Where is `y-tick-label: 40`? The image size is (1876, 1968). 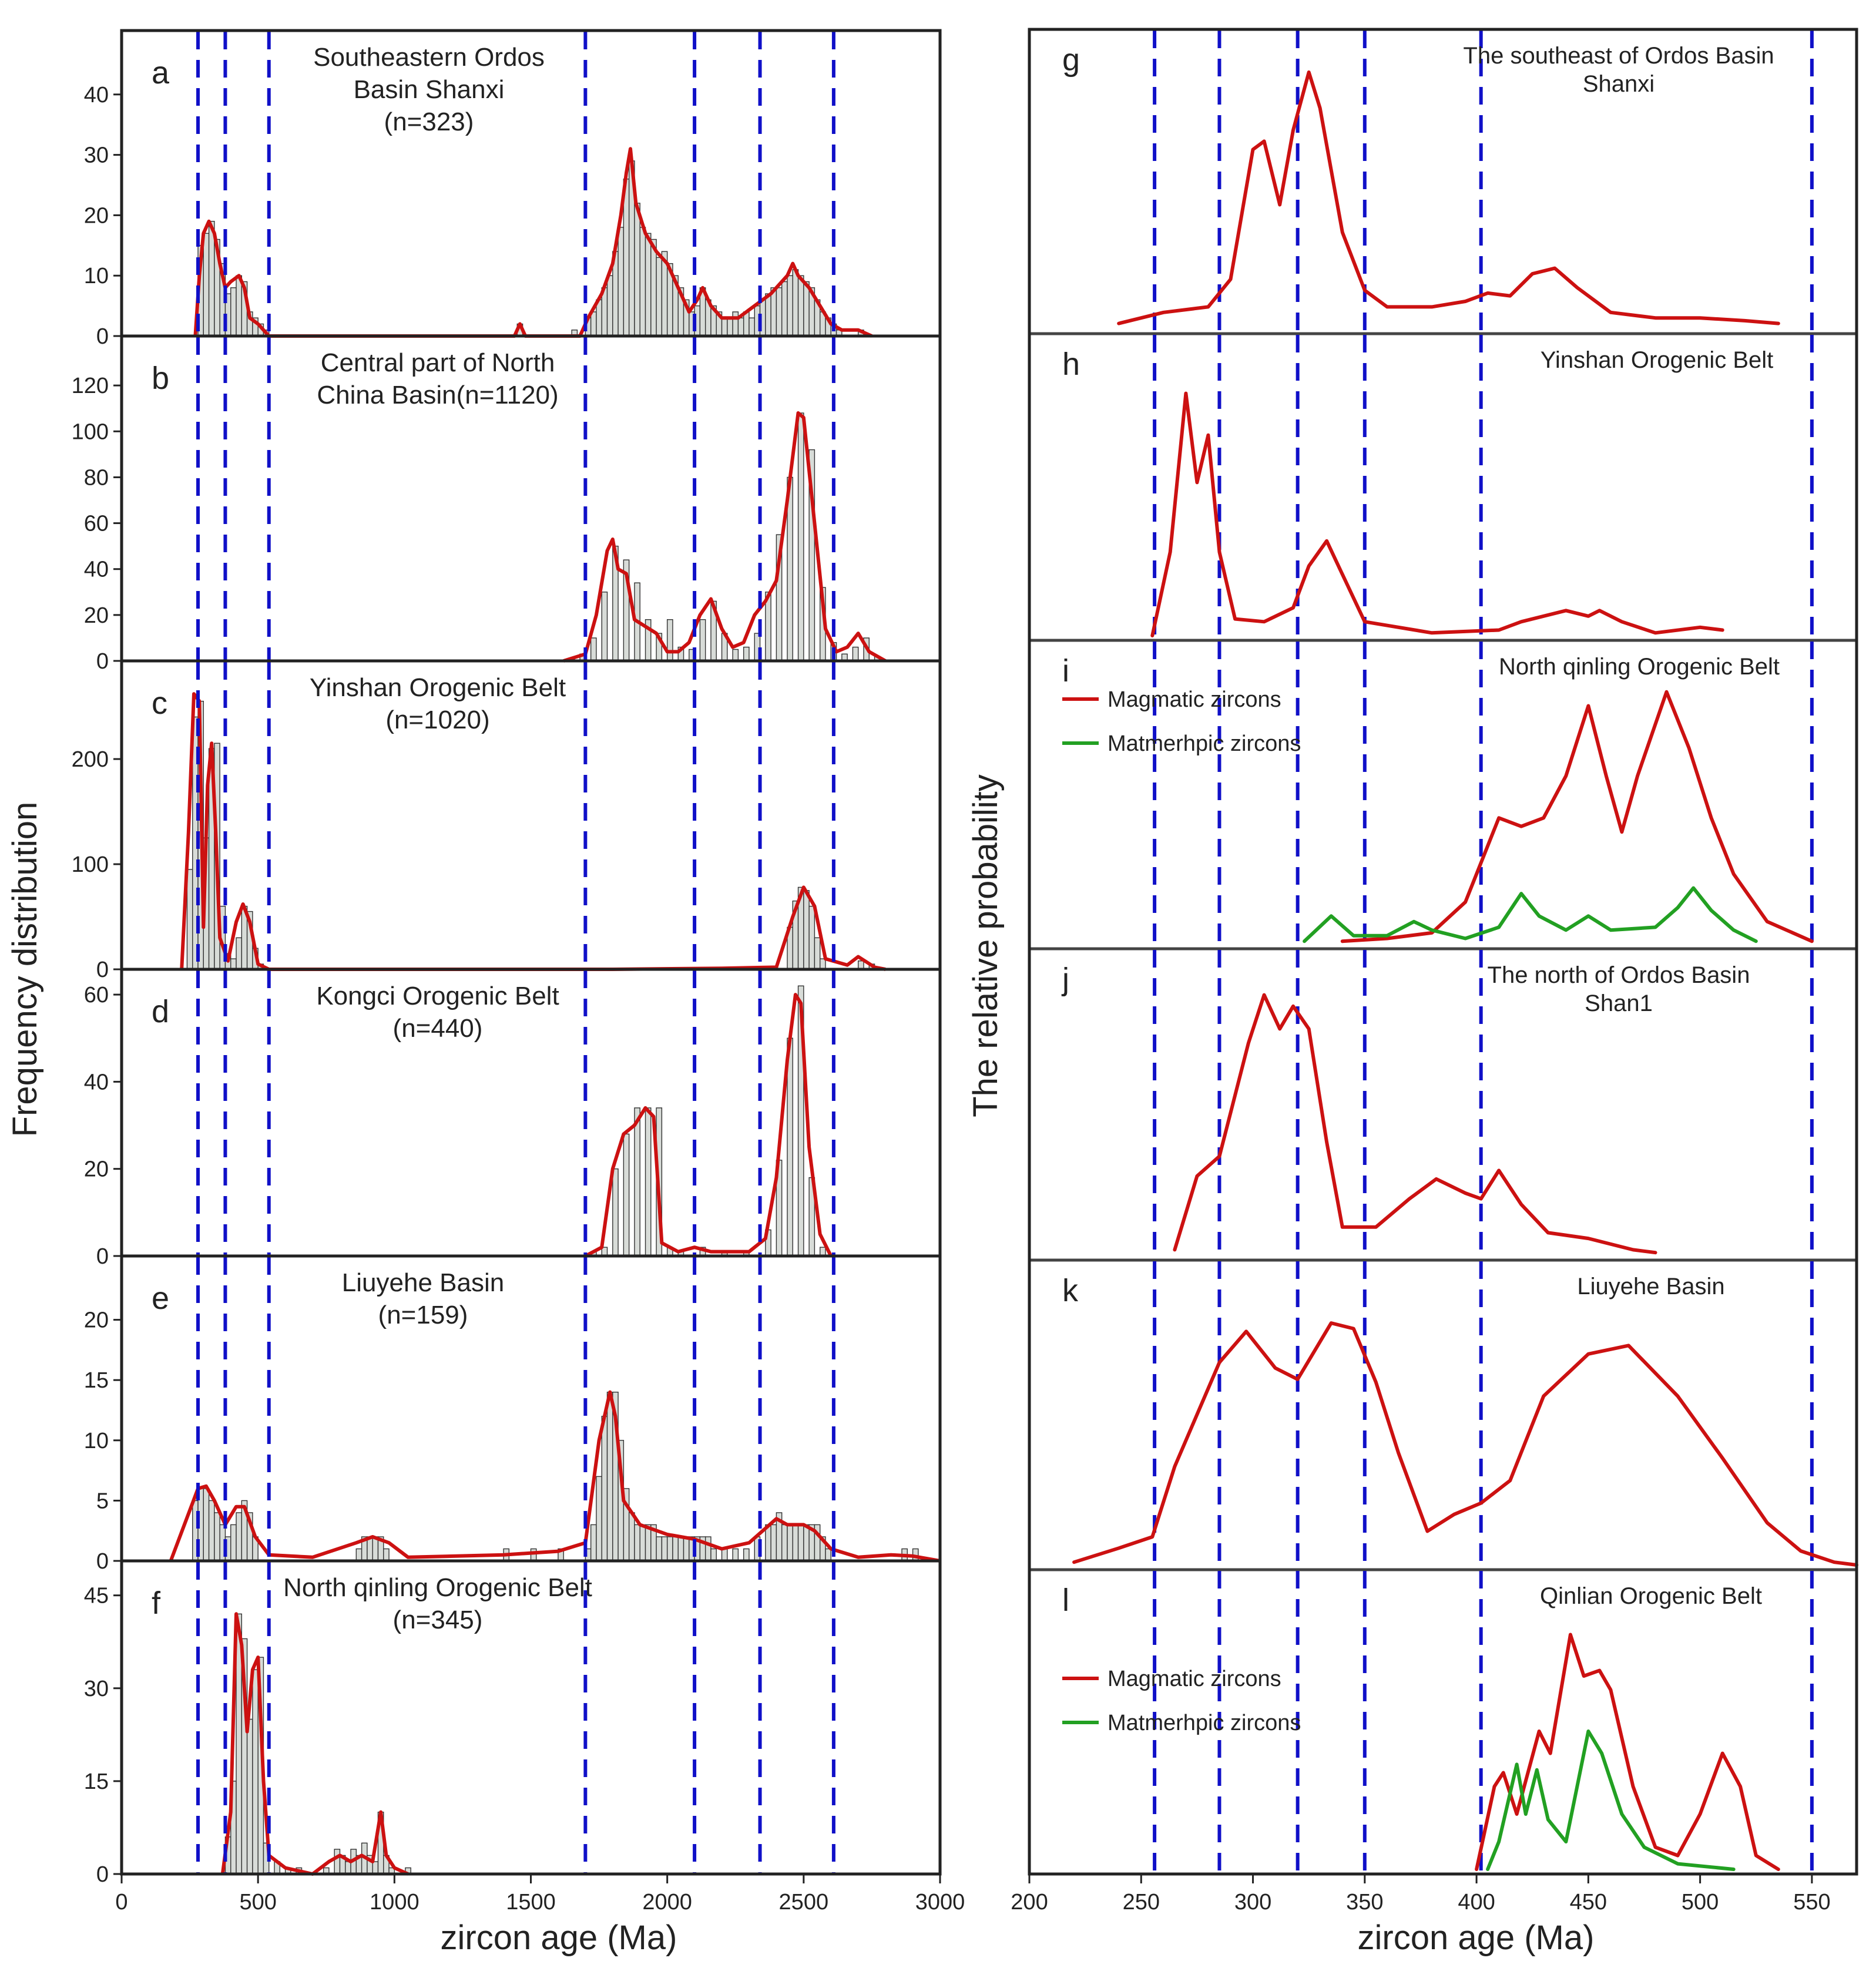
y-tick-label: 40 is located at coordinates (96, 1082).